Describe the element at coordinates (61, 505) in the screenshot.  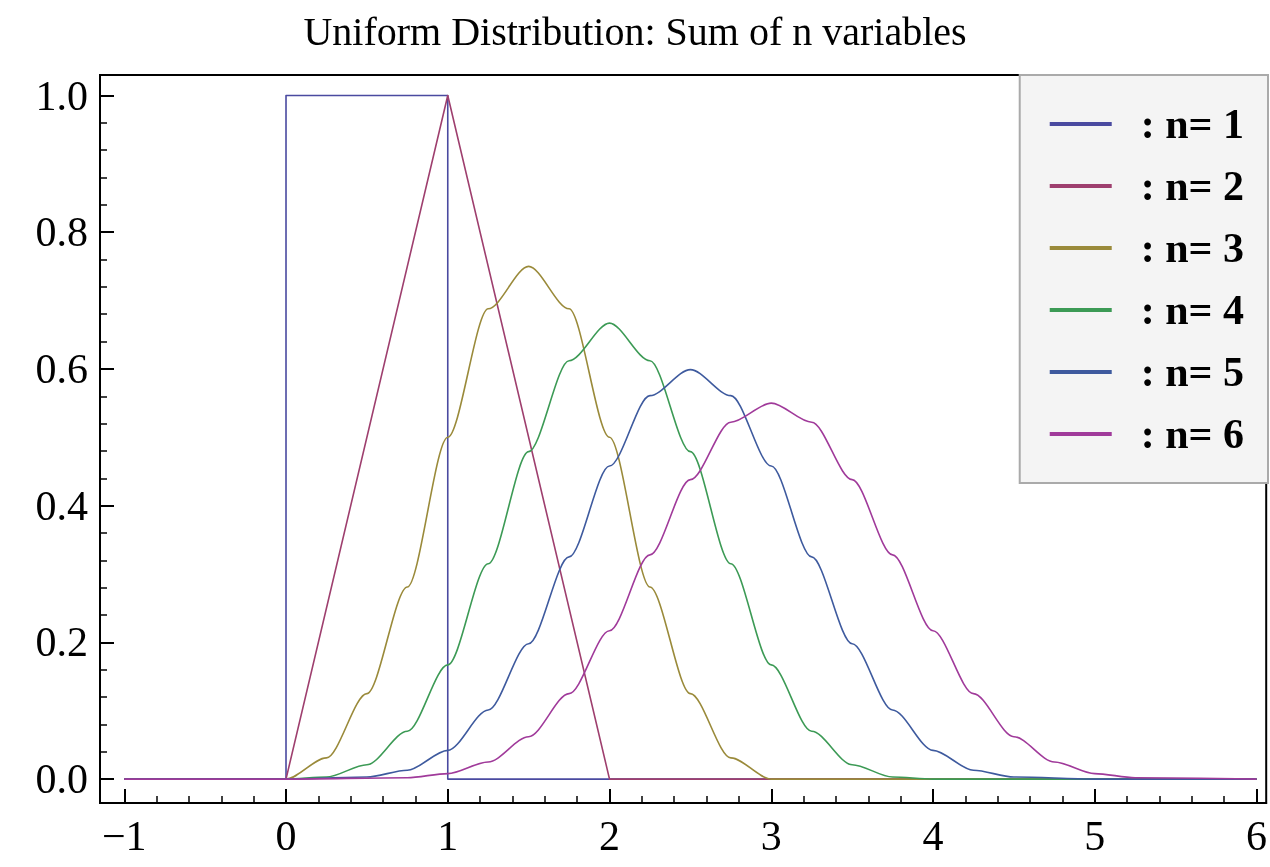
I see `y-tick-label: 0.4` at that location.